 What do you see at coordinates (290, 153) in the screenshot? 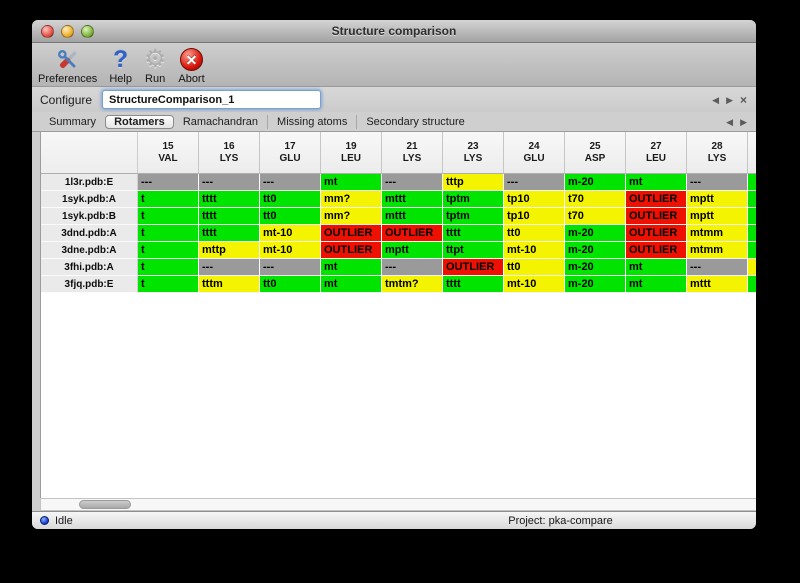
I see `column-header-17: 17 GLU` at bounding box center [290, 153].